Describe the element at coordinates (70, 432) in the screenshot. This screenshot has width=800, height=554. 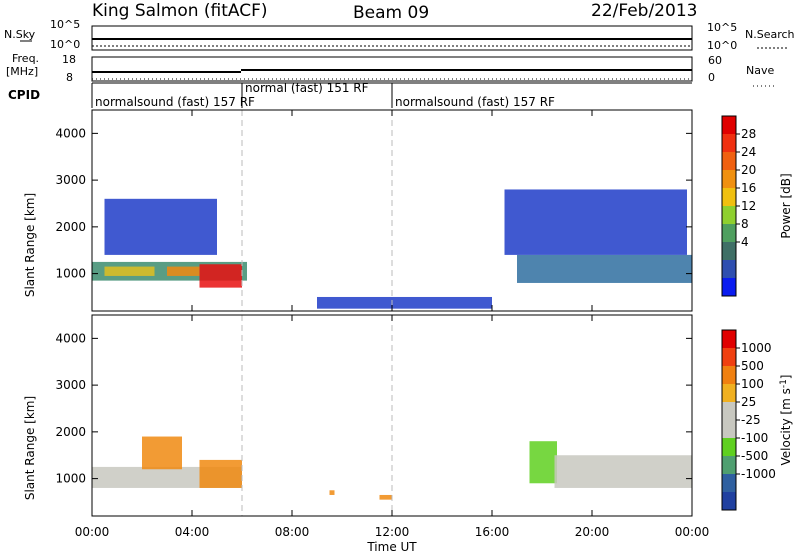
I see `velocity-y-tick-label: 2000` at that location.